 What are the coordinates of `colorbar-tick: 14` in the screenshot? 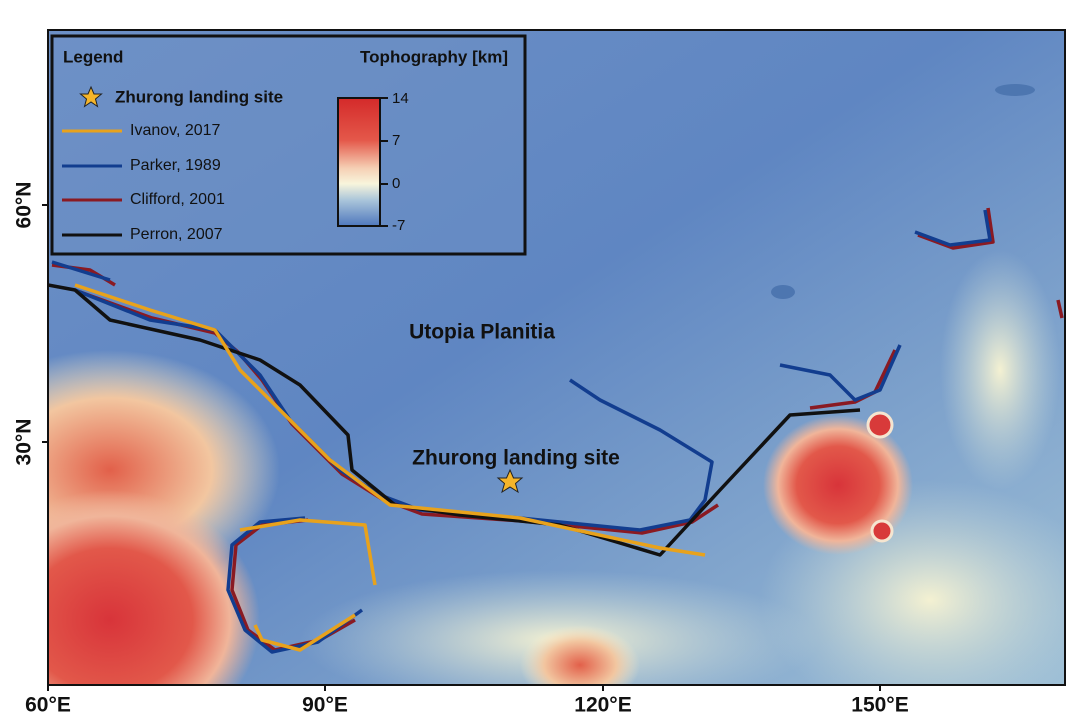 It's located at (400, 98).